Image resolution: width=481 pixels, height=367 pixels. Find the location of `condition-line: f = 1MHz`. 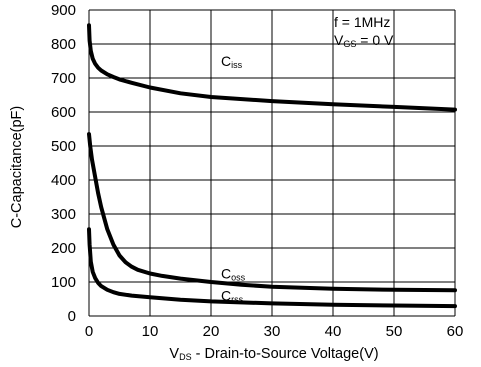

condition-line: f = 1MHz is located at coordinates (362, 22).